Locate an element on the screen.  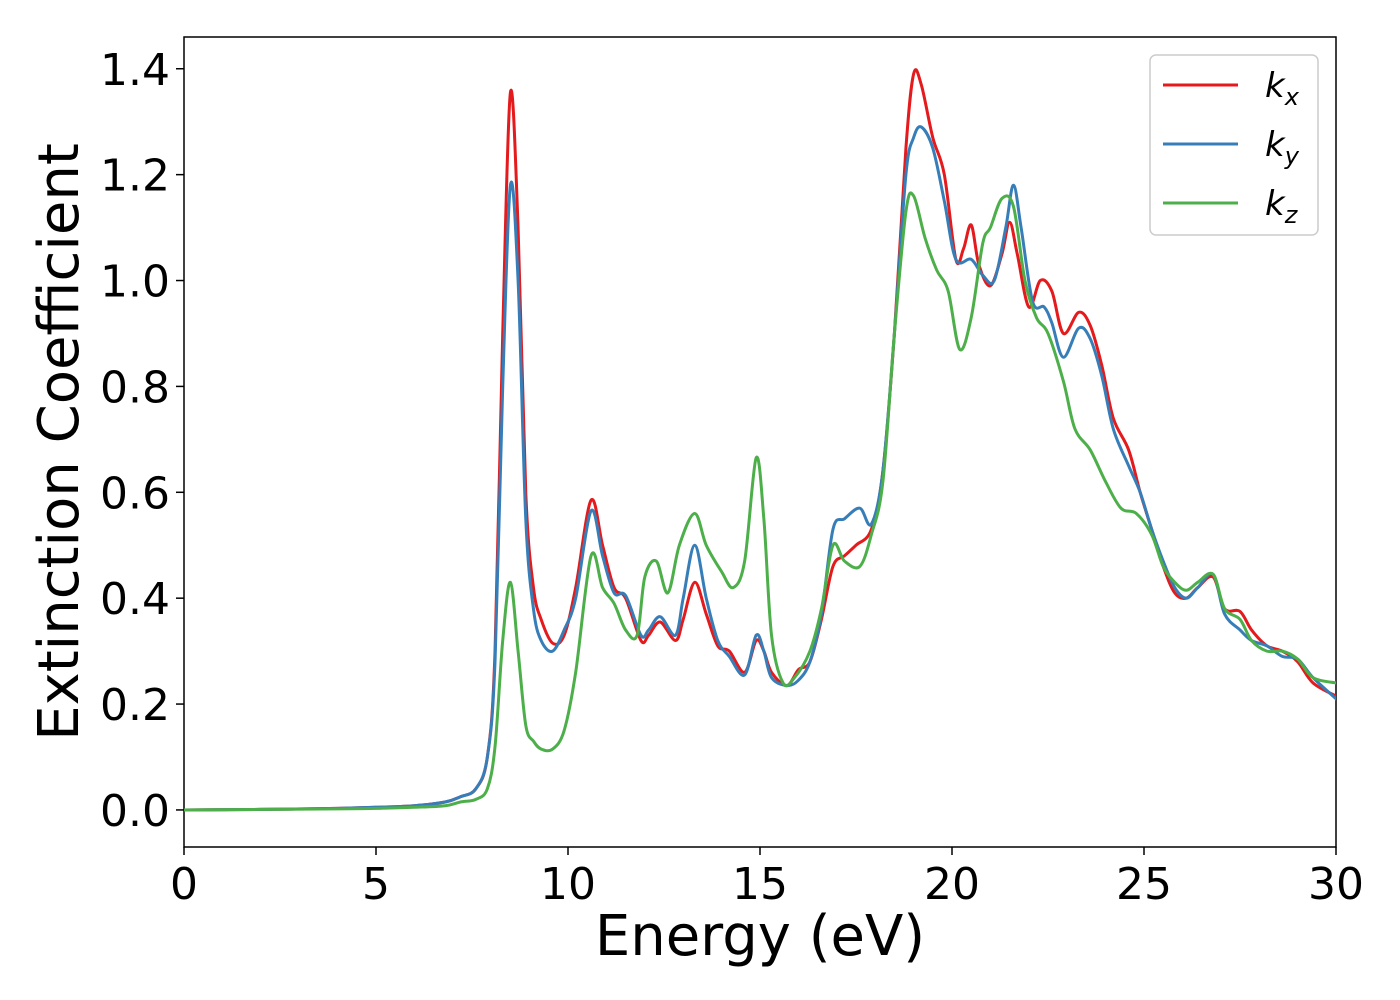
y-axis-label: Extinction Coefficient is located at coordinates (59, 442).